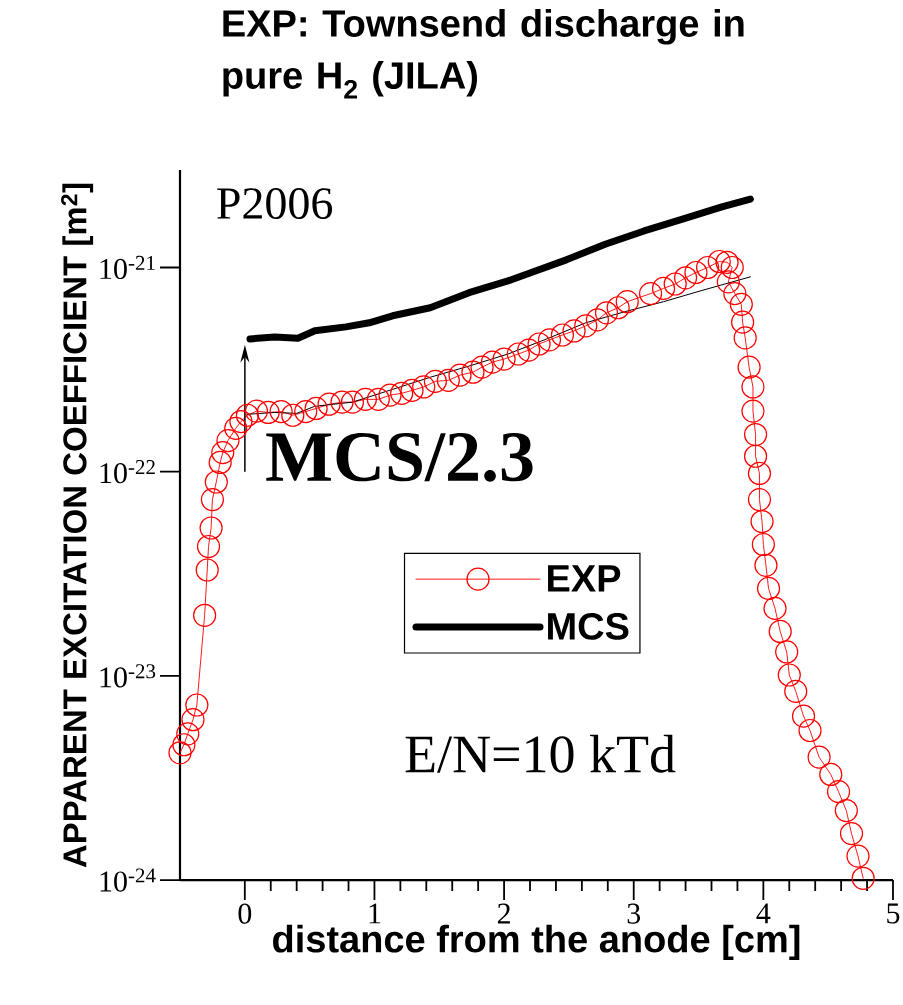 The height and width of the screenshot is (1005, 903). Describe the element at coordinates (584, 578) in the screenshot. I see `legend-label: EXP` at that location.